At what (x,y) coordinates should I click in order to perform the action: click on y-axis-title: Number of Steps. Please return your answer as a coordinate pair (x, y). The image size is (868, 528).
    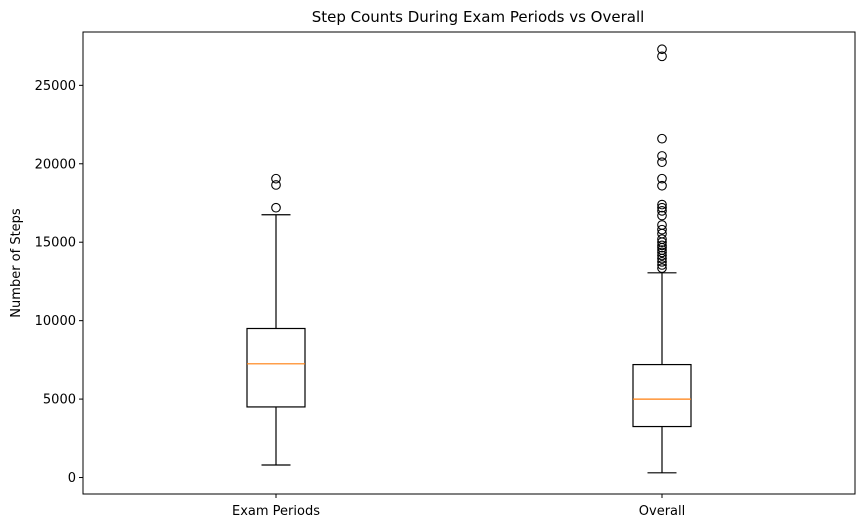
    Looking at the image, I should click on (16, 263).